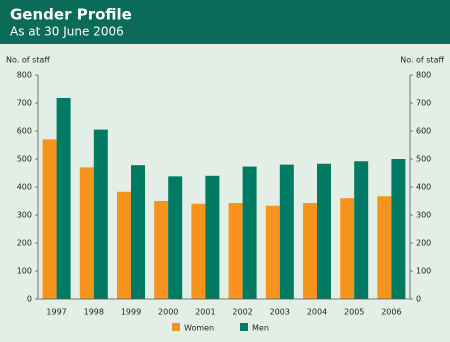  I want to click on x-tick-label: 2002, so click(242, 312).